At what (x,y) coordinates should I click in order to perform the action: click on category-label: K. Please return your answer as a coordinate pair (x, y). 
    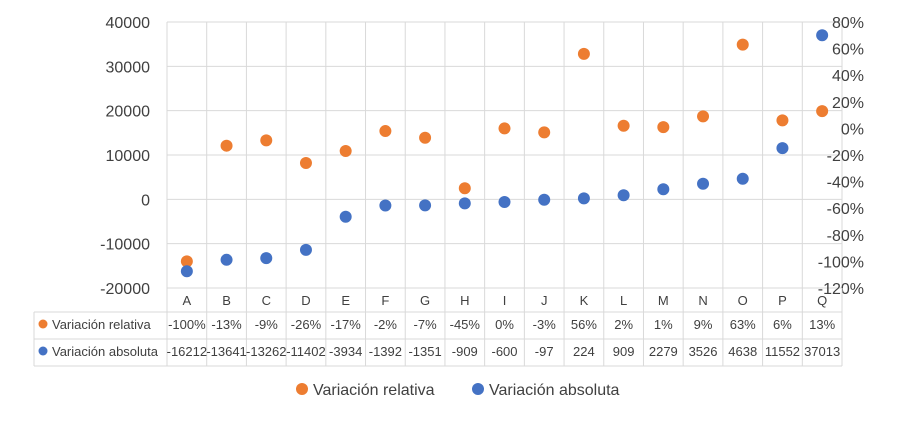
    Looking at the image, I should click on (584, 300).